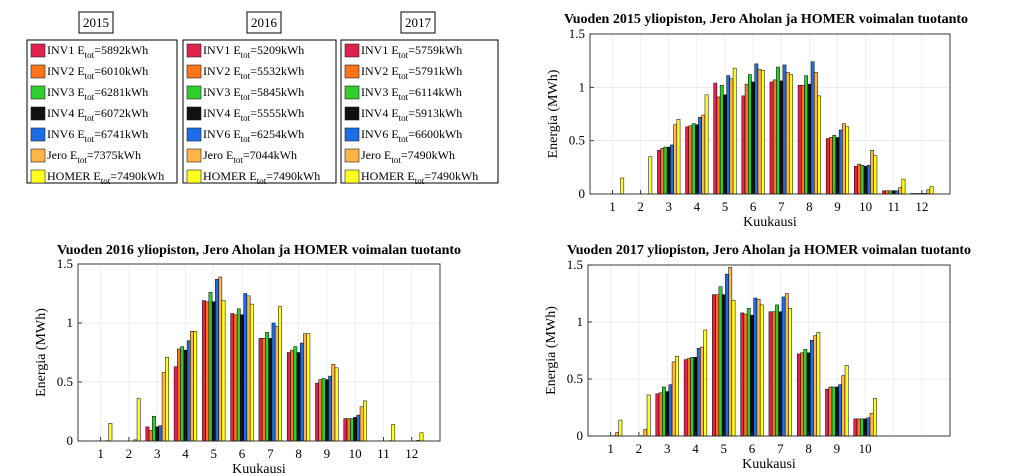  Describe the element at coordinates (97, 72) in the screenshot. I see `legend-entry-label: INV2 Etot=6010kWh` at that location.